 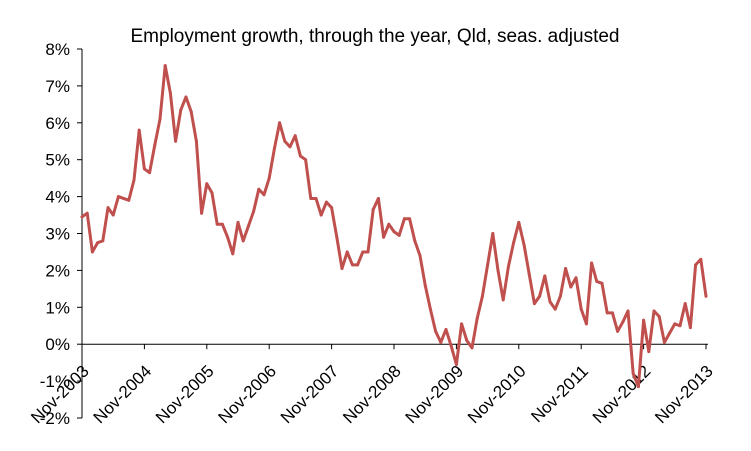 I want to click on x-tick-label: Nov-2005, so click(x=185, y=395).